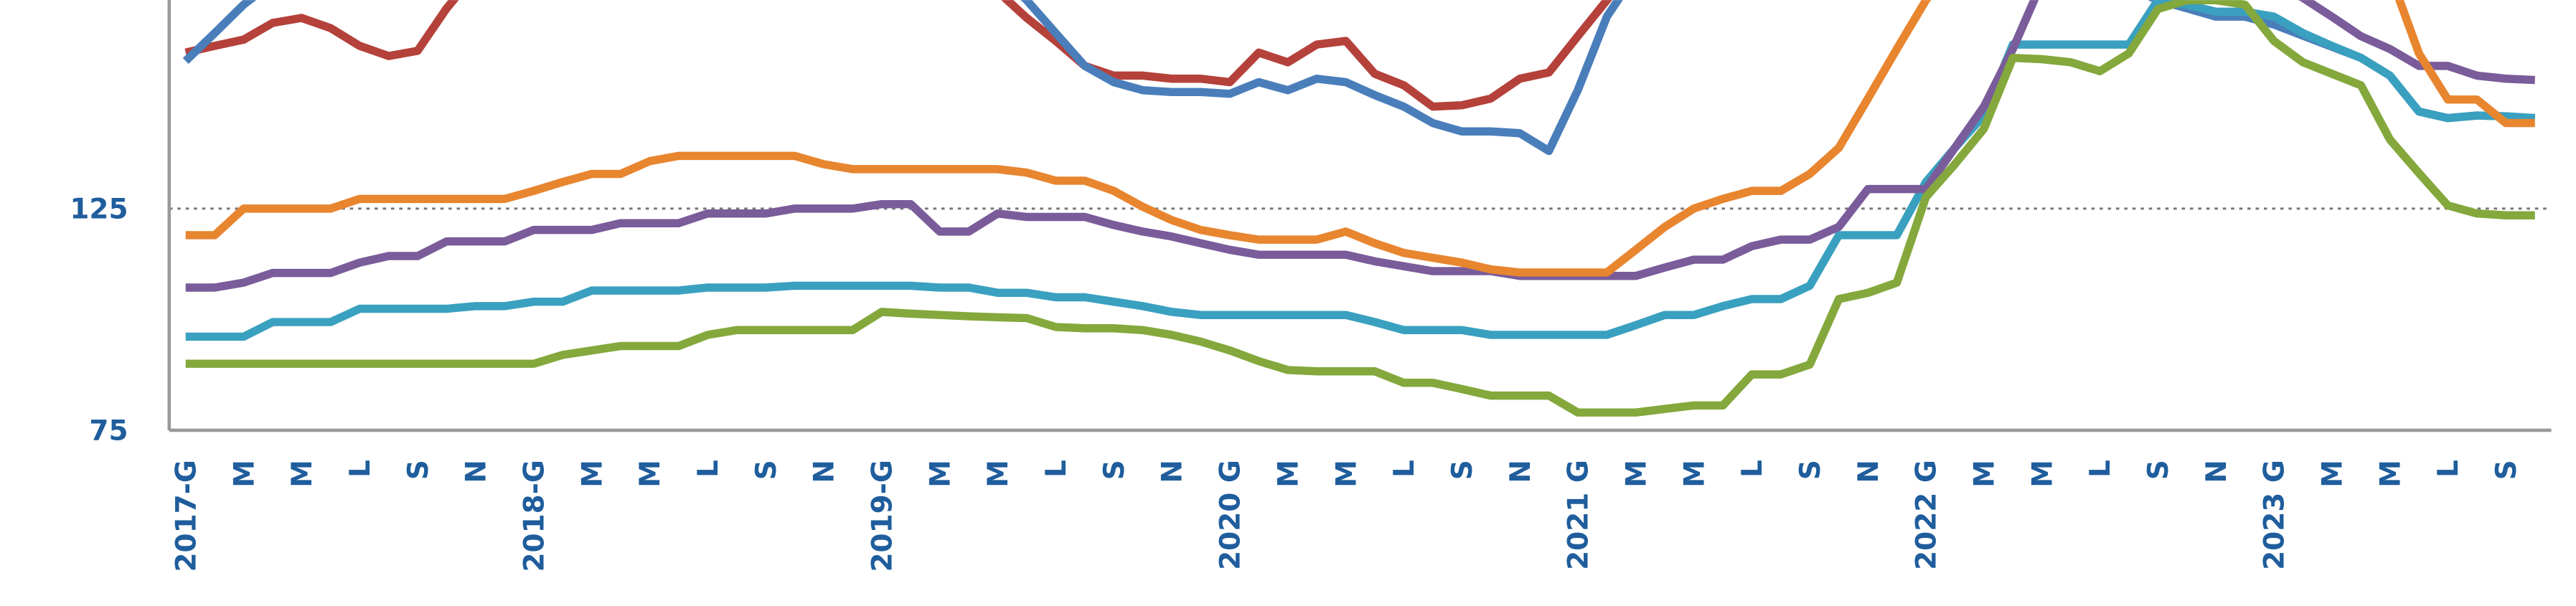  I want to click on x-tick-label: 2018-G, so click(534, 516).